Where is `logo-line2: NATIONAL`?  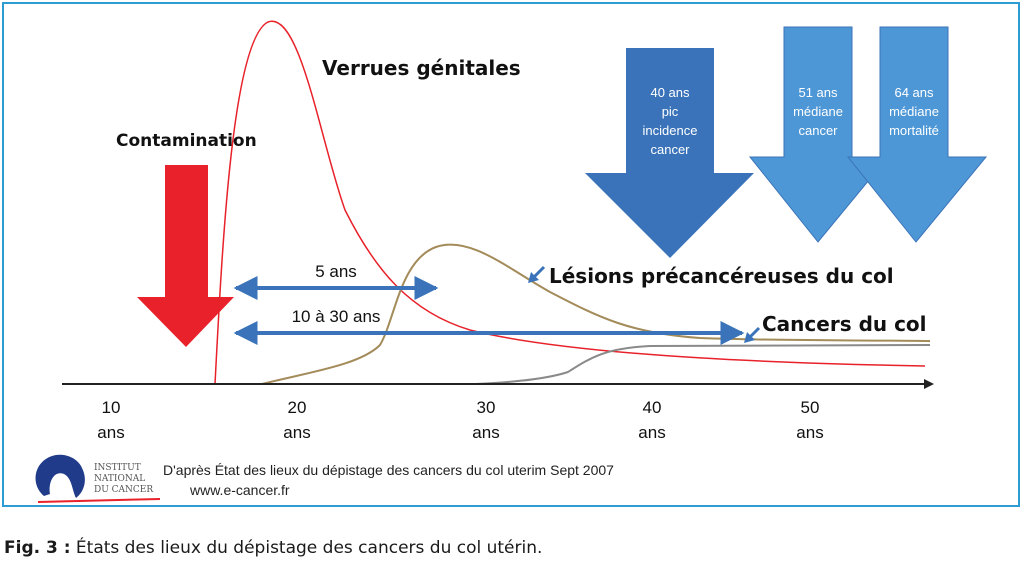
logo-line2: NATIONAL is located at coordinates (119, 479).